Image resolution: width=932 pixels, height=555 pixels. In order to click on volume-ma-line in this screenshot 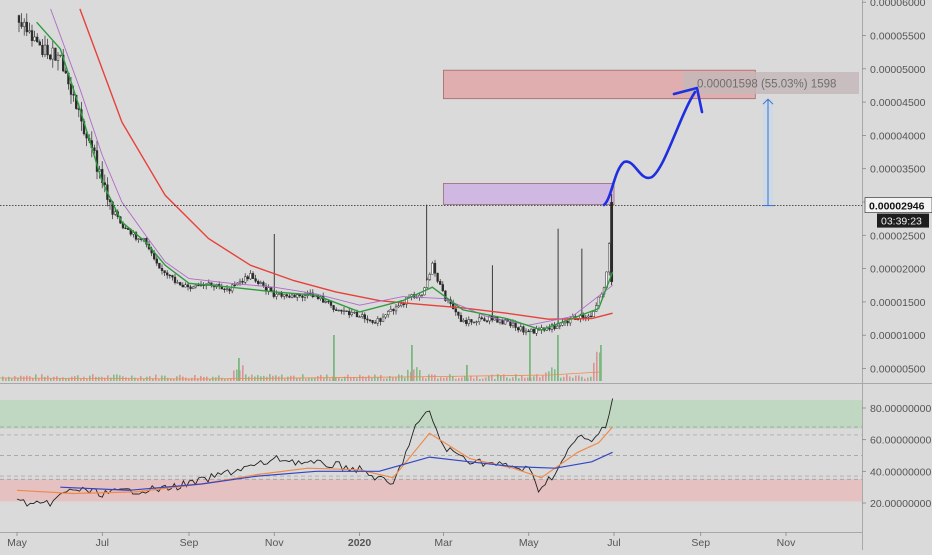, I will do `click(300, 375)`.